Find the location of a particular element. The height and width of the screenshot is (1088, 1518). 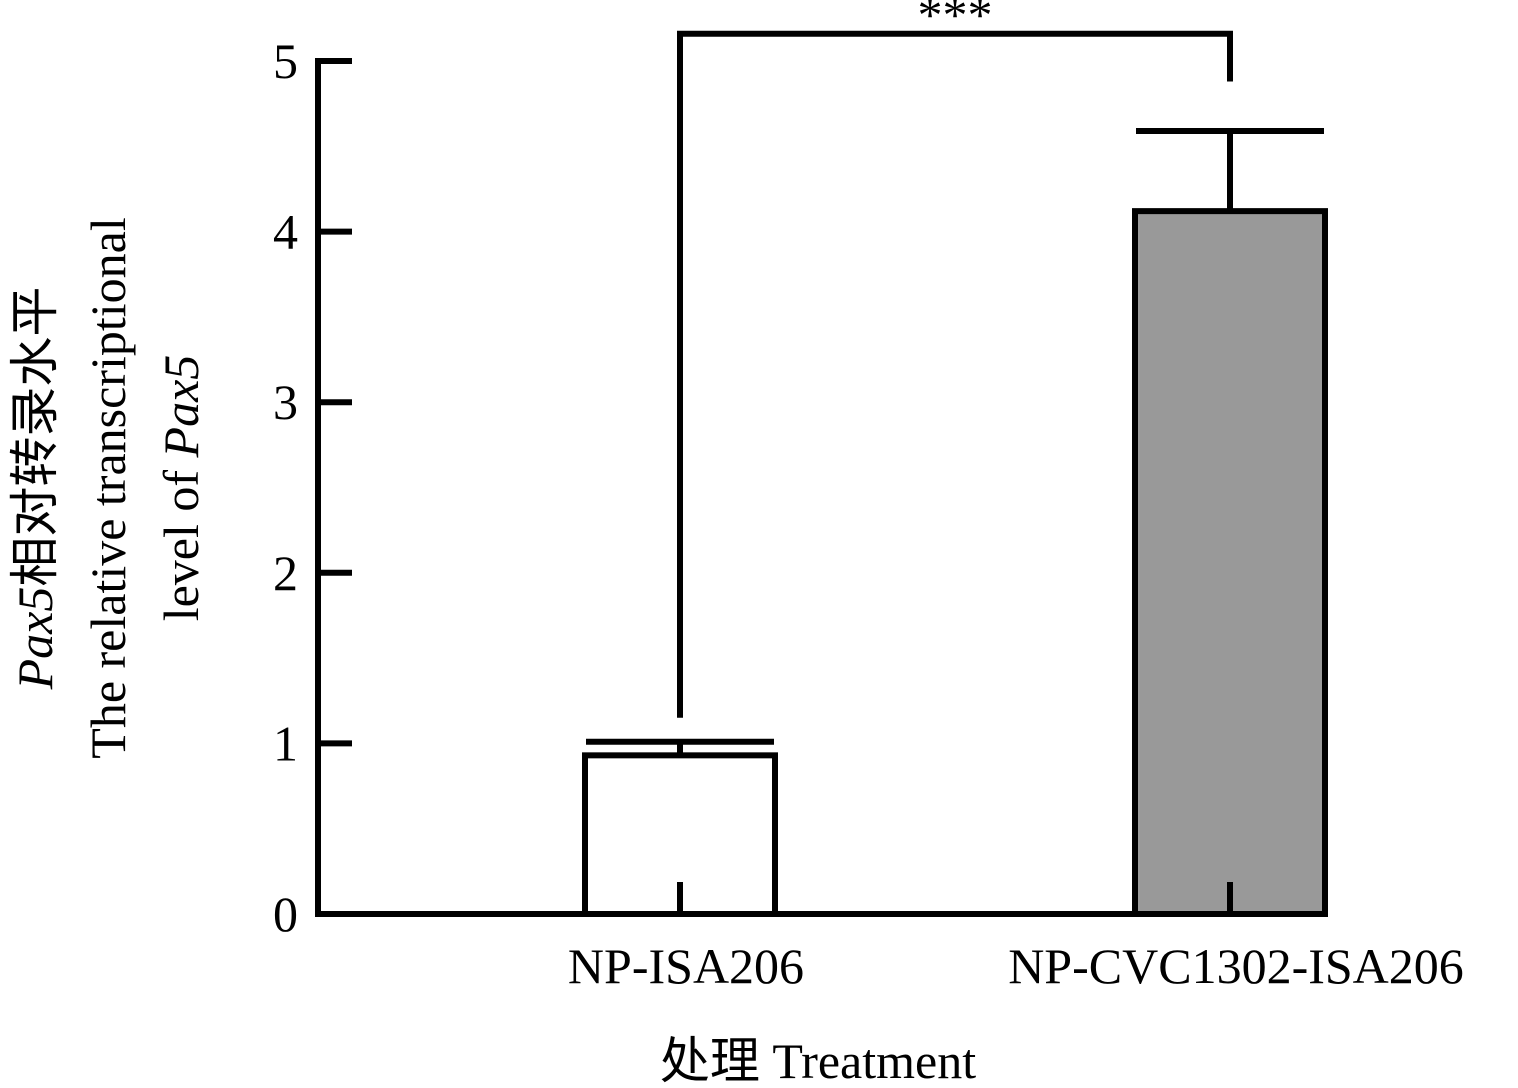

y-axis-title-prefix: level of is located at coordinates (181, 539).